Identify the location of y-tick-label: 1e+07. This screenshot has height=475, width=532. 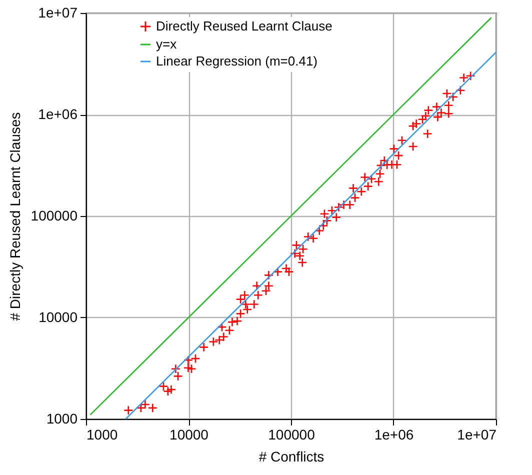
(58, 12).